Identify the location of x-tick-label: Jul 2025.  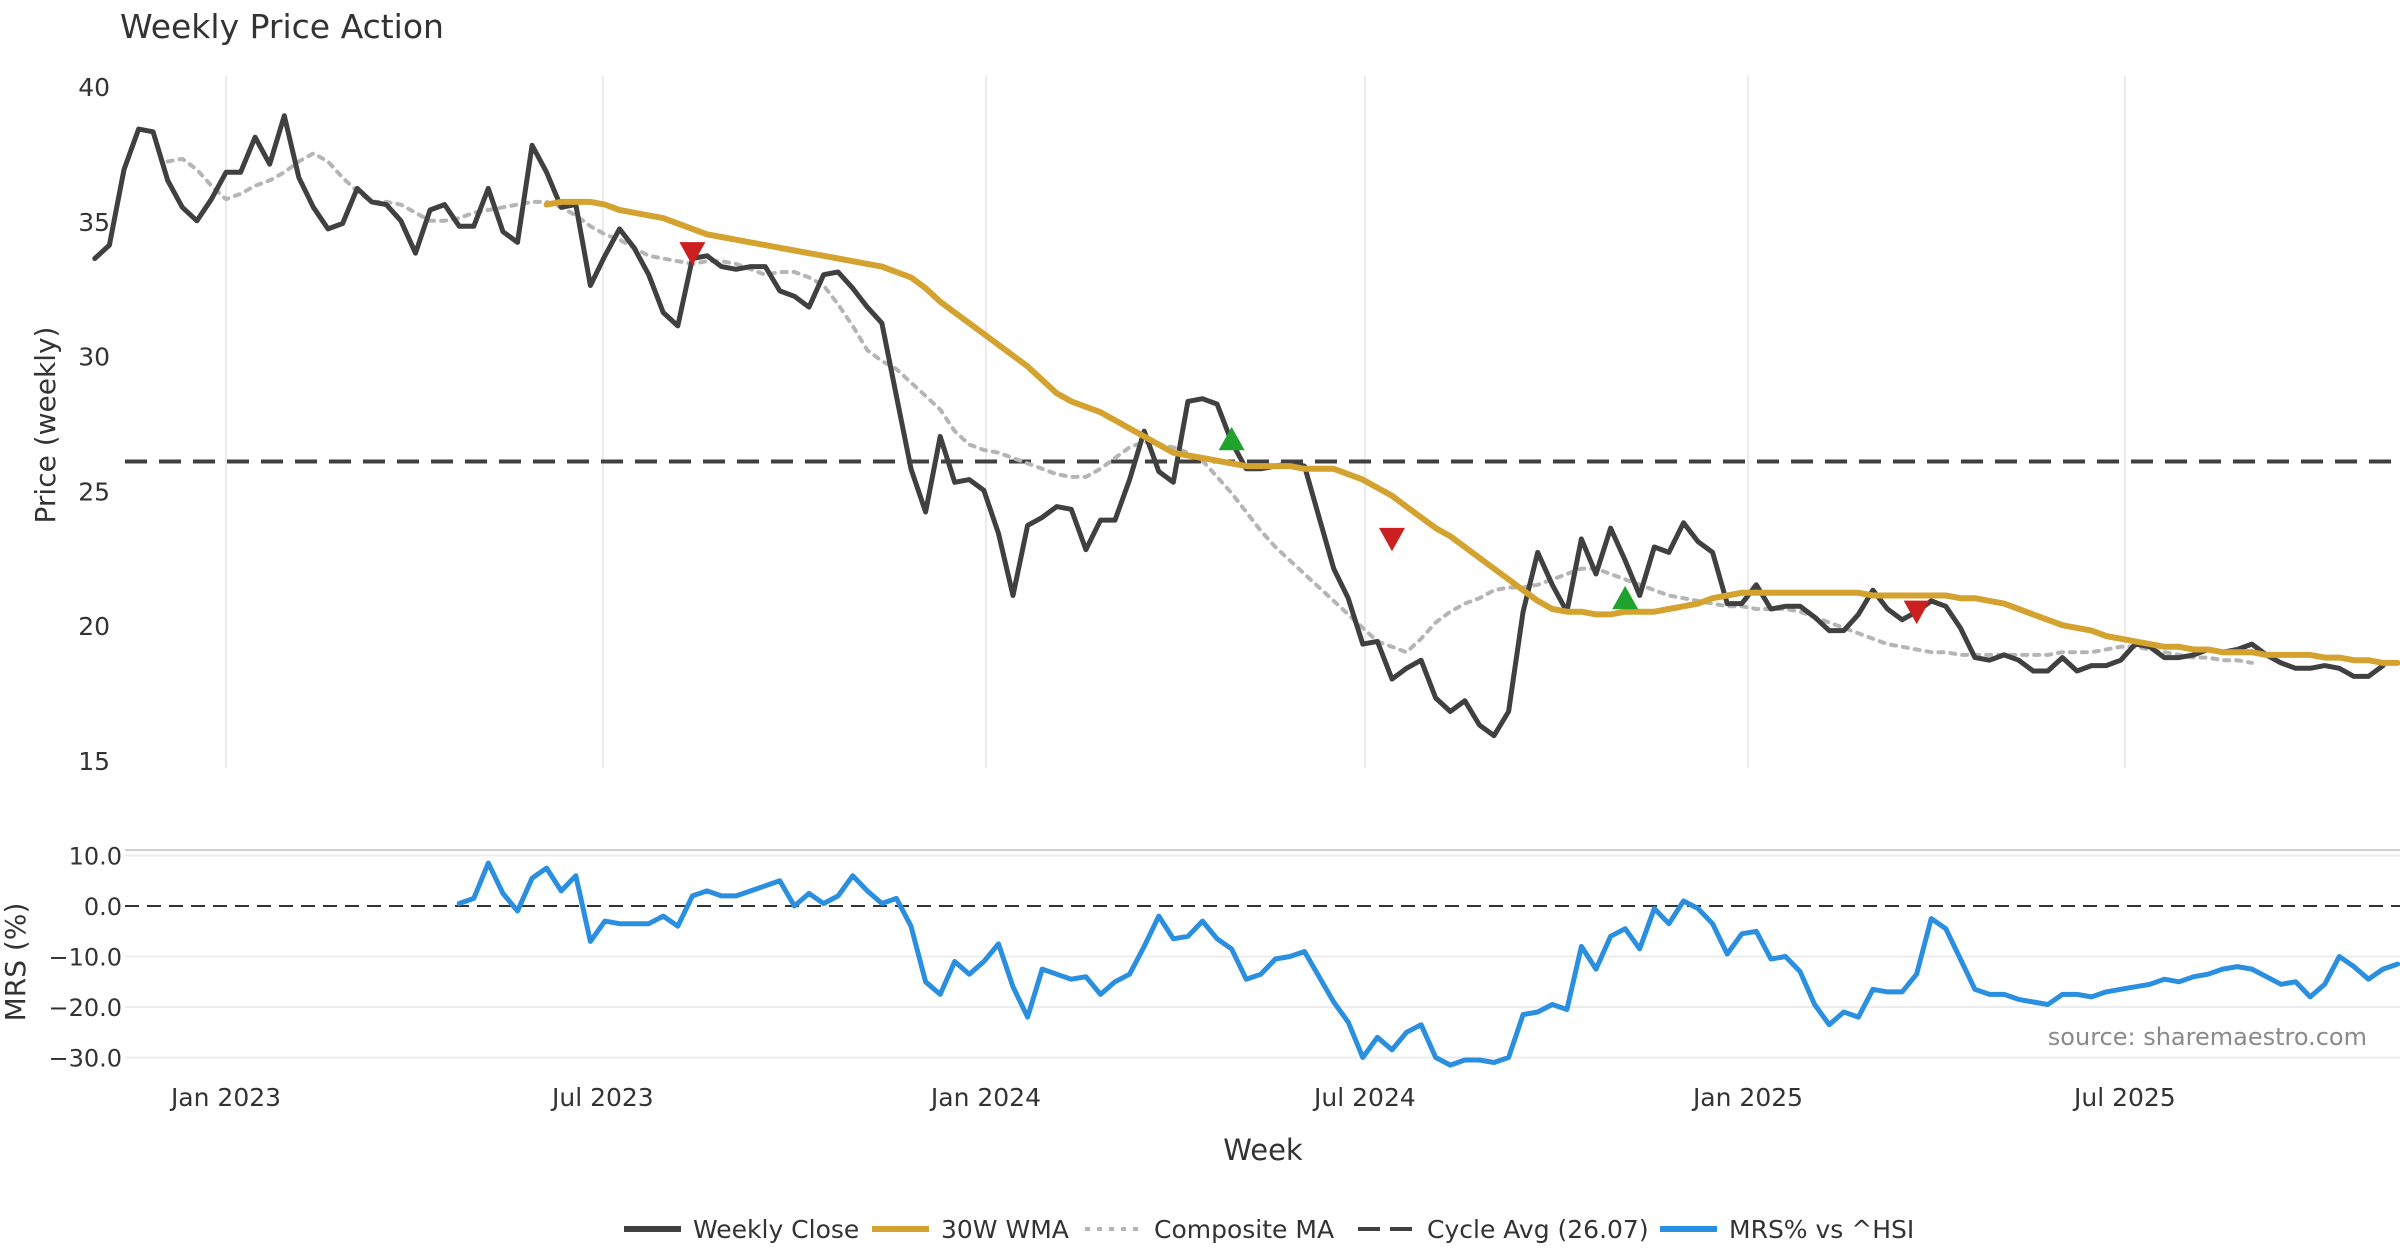
(2124, 1097).